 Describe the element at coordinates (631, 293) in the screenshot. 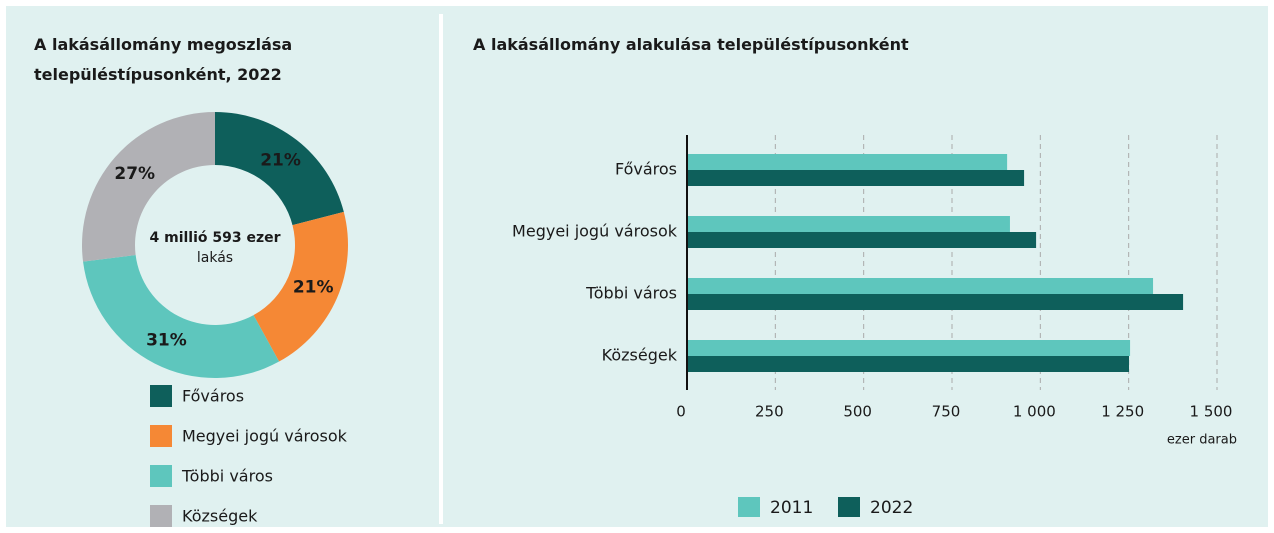

I see `y-tick-label: Többi város` at that location.